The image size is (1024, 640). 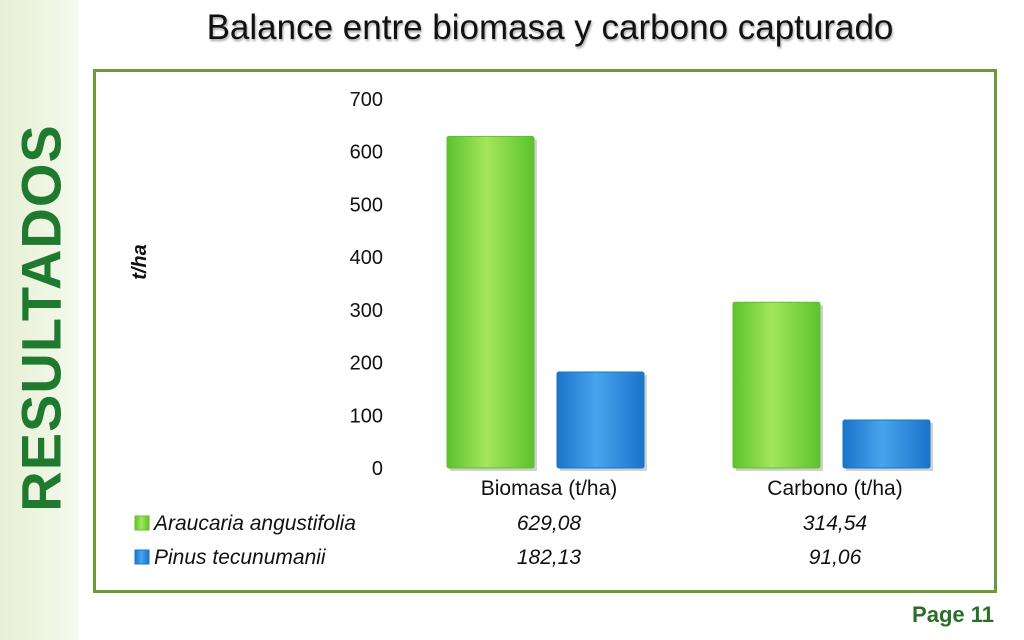 I want to click on data-label: 91,06, so click(x=835, y=557).